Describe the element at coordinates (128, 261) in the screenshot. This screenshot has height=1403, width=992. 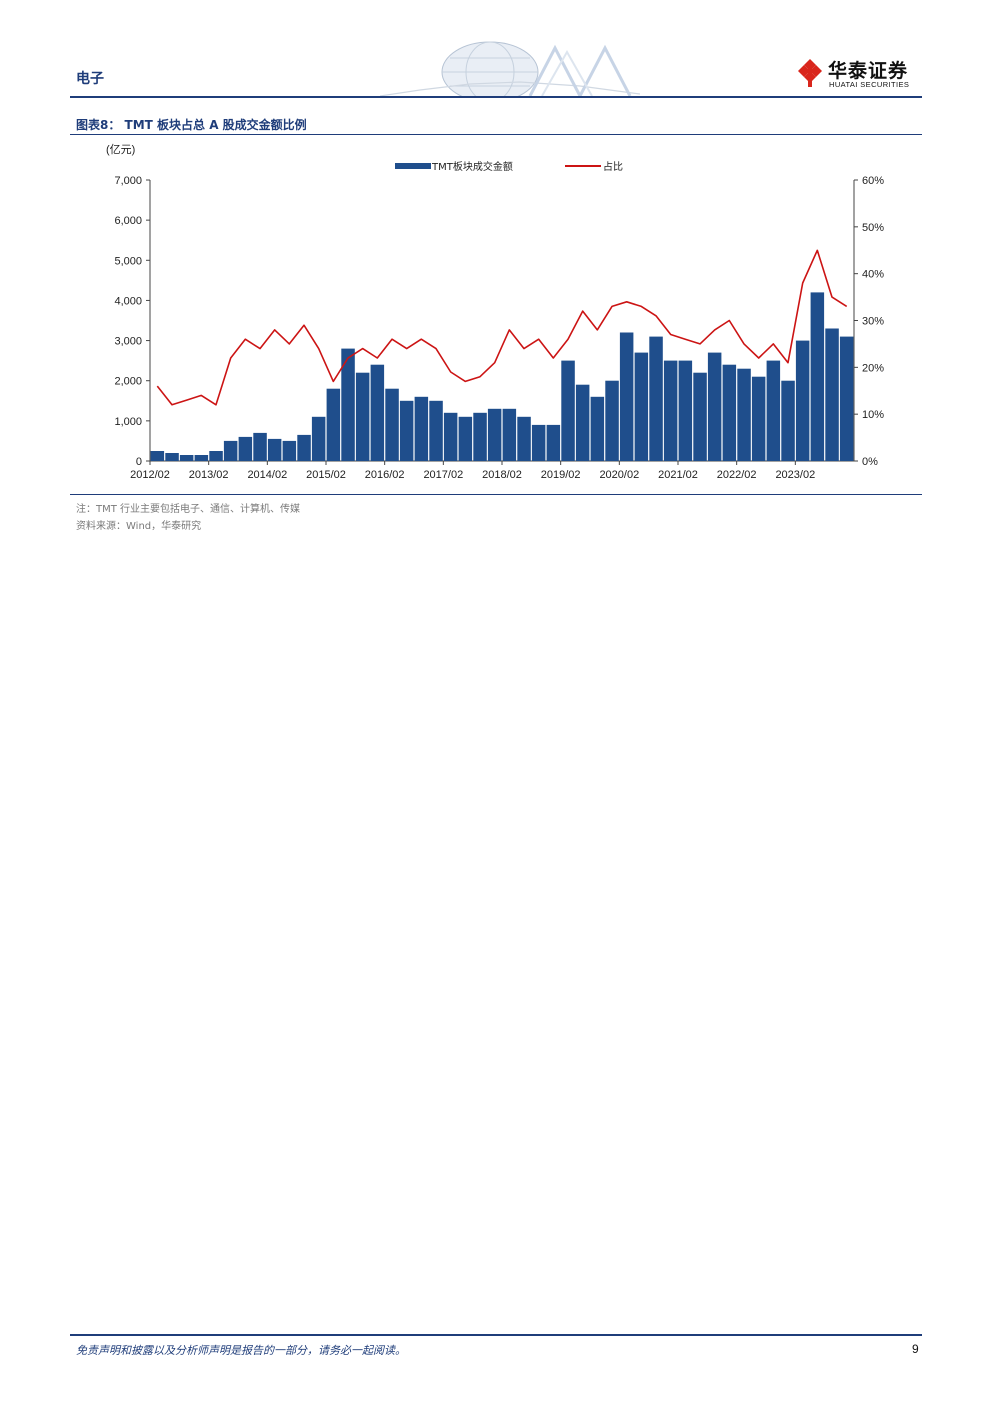
I see `y-tick-label: 5,000` at that location.